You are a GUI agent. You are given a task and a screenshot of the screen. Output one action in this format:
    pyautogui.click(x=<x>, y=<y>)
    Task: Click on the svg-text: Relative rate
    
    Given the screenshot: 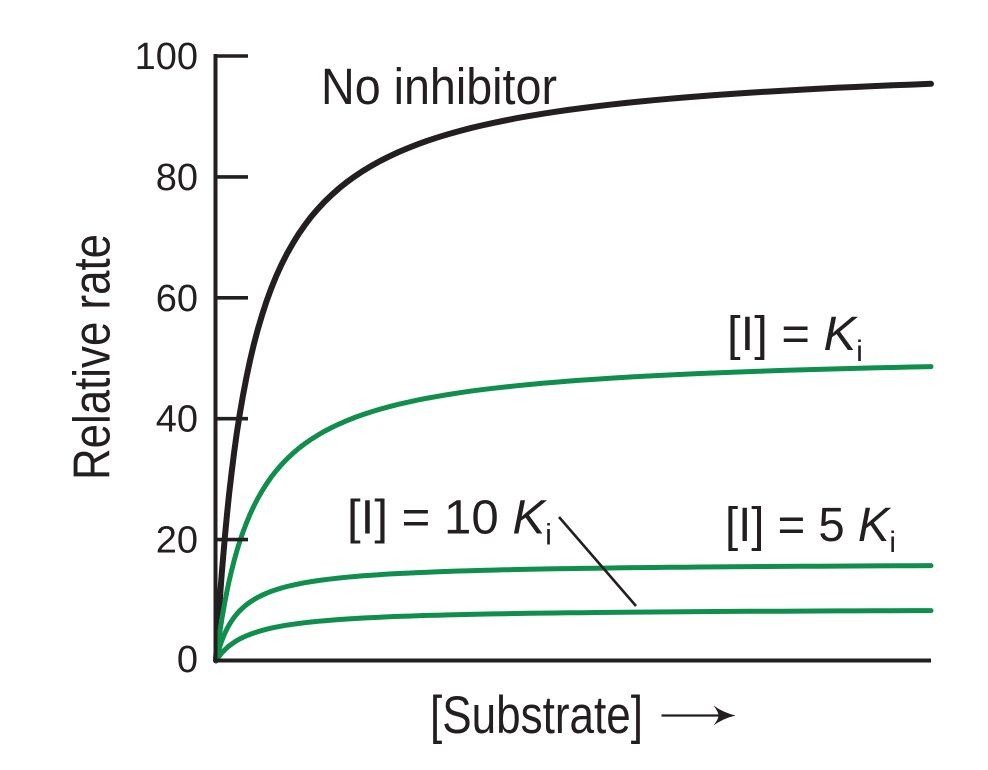 What is the action you would take?
    pyautogui.click(x=93, y=357)
    